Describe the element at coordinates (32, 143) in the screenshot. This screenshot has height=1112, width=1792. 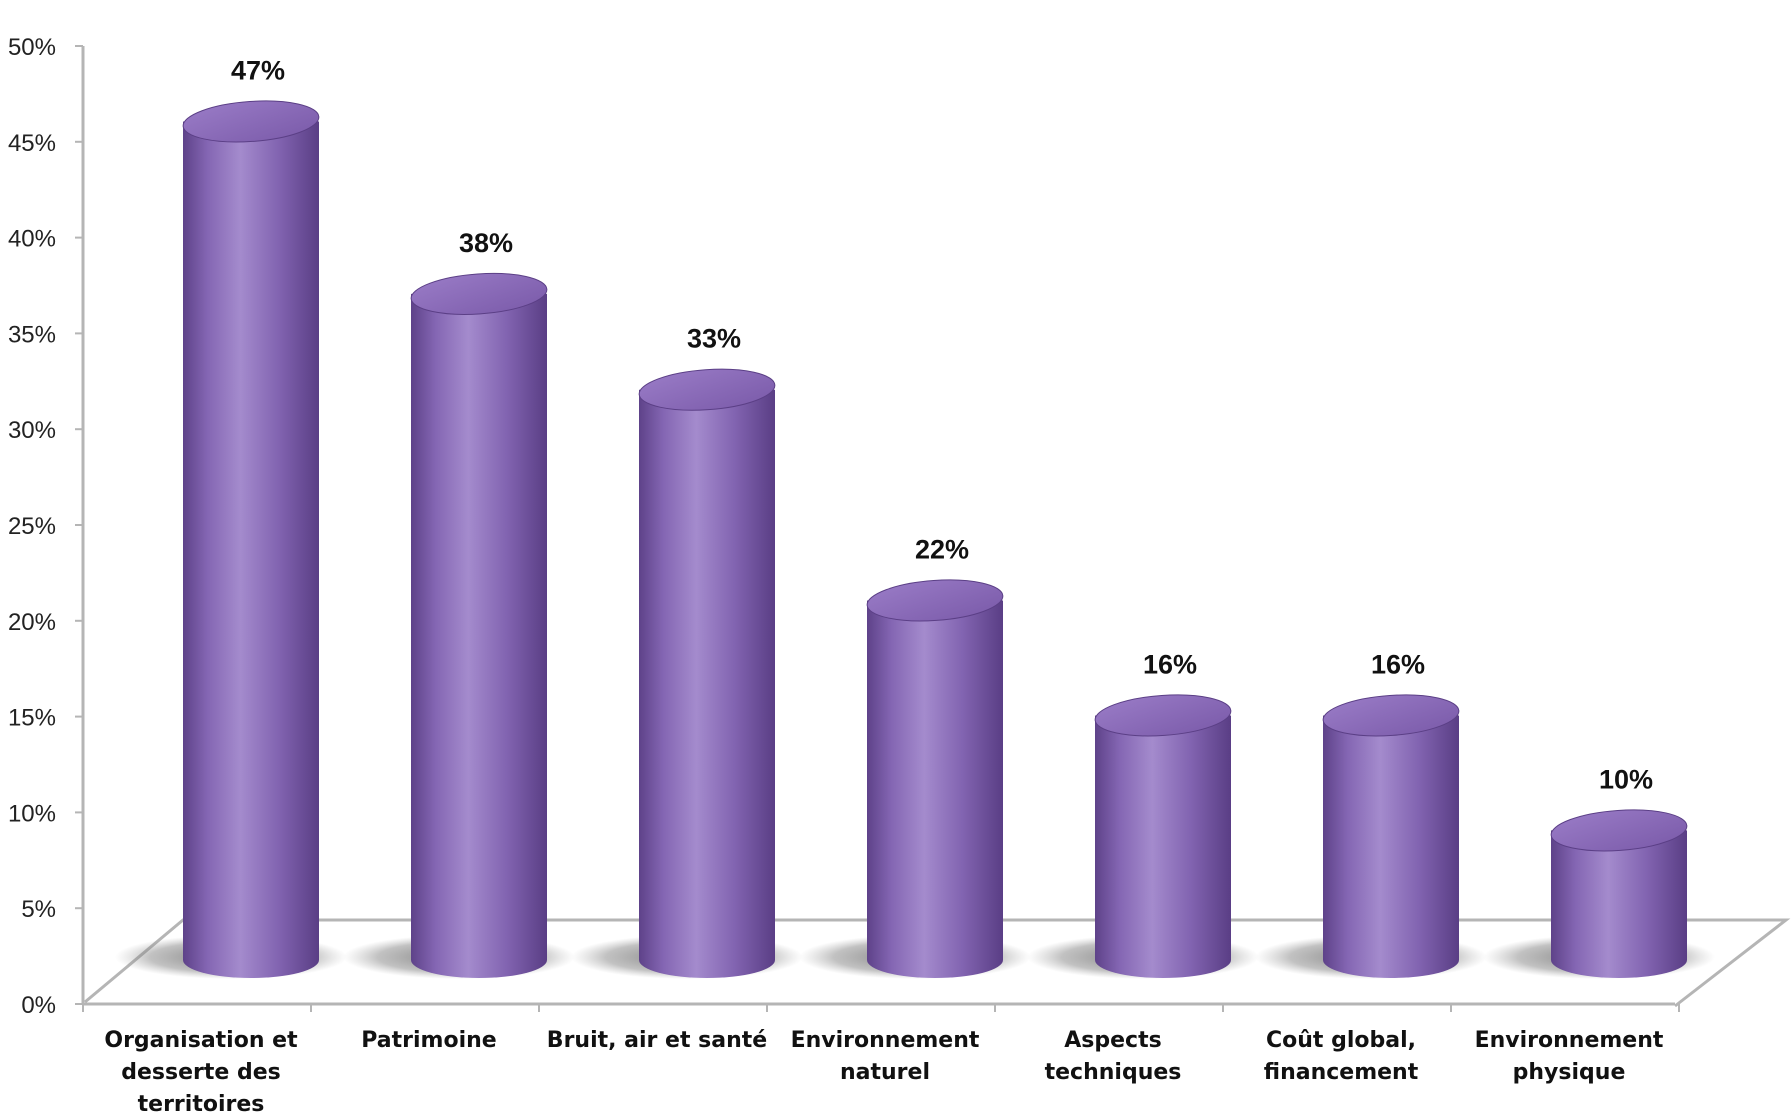
I see `y-tick-label: 45%` at that location.